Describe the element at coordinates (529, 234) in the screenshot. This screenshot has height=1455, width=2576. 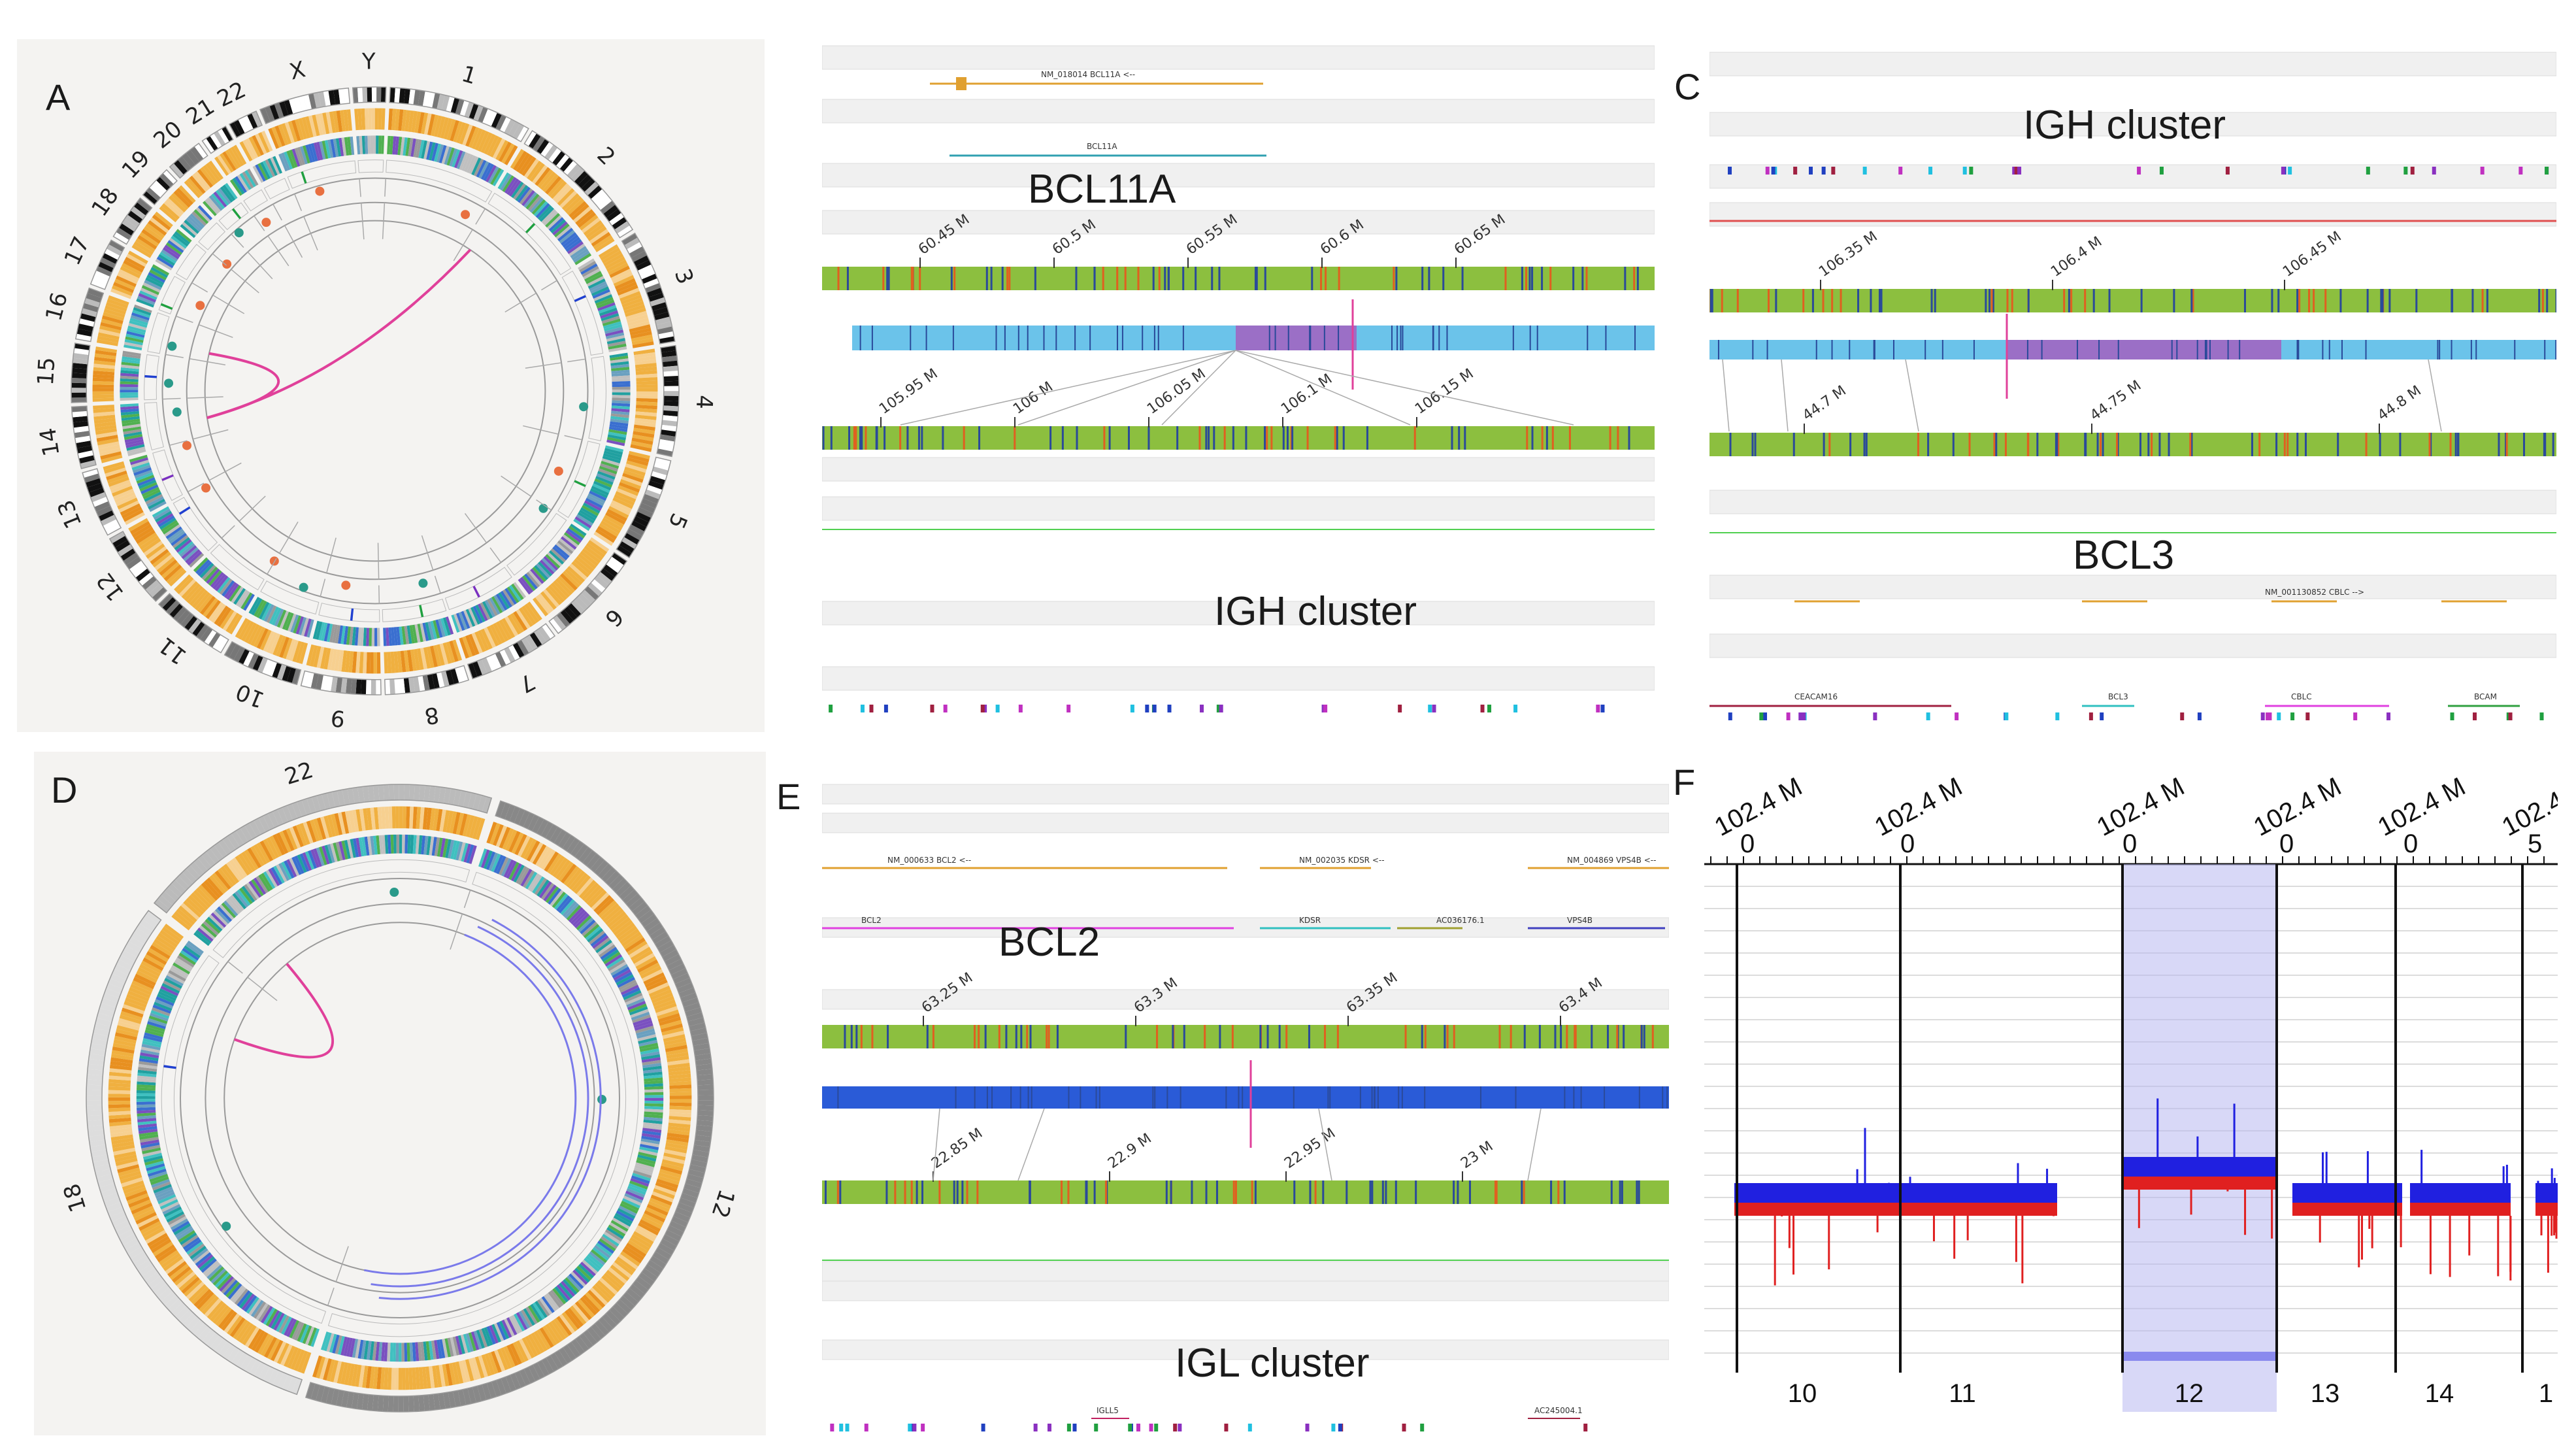
I see `marks-ring` at that location.